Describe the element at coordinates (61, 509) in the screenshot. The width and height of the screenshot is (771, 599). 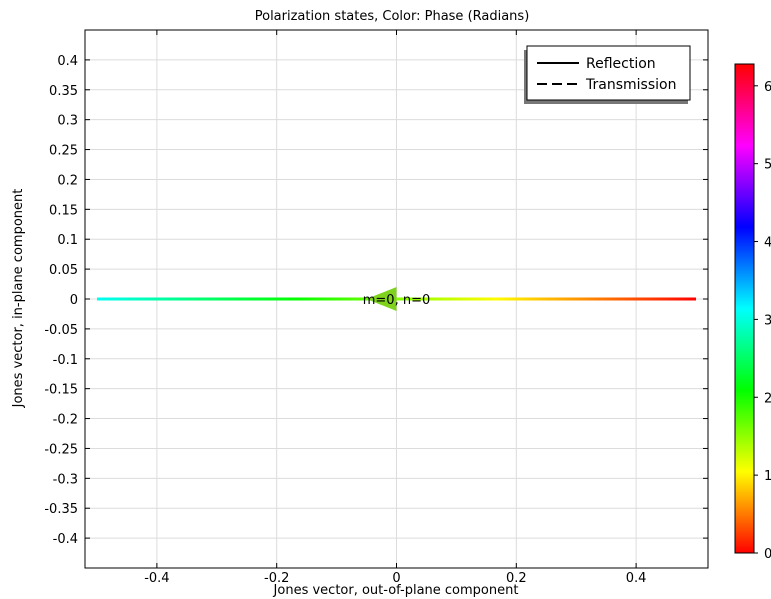
I see `y-tick-label: -0.35` at that location.